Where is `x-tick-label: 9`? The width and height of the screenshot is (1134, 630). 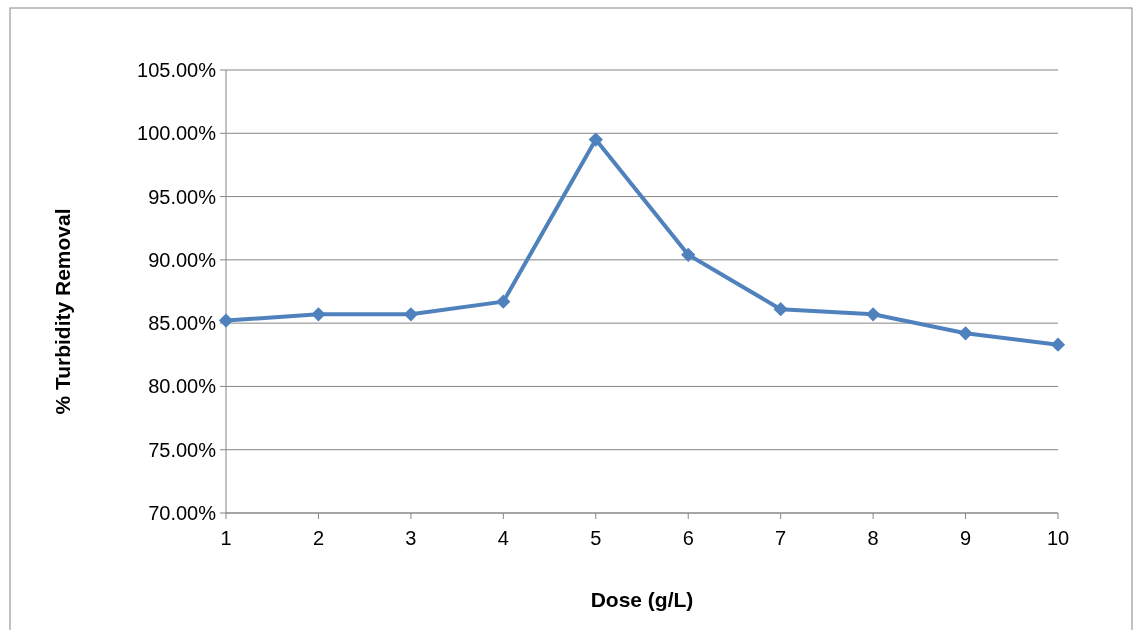 x-tick-label: 9 is located at coordinates (965, 538).